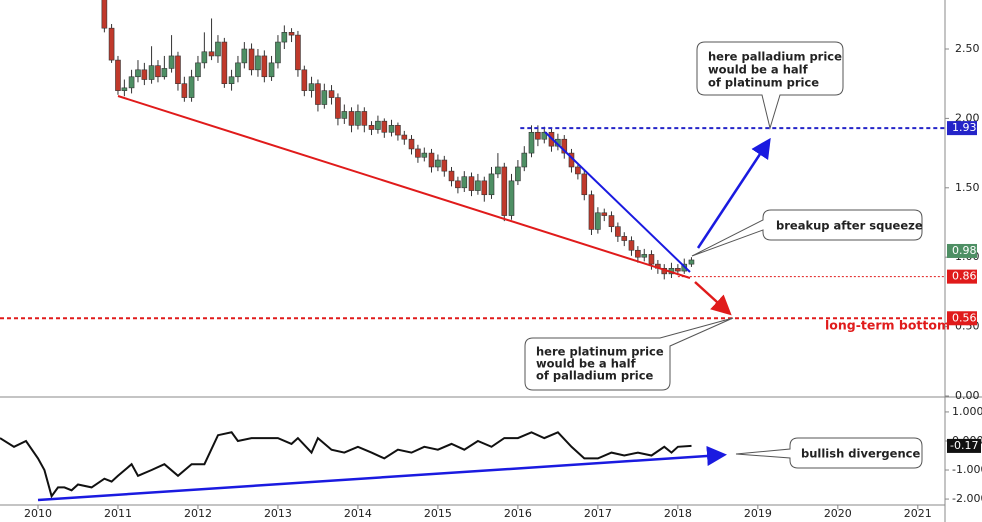  Describe the element at coordinates (713, 298) in the screenshot. I see `down-arrow` at that location.